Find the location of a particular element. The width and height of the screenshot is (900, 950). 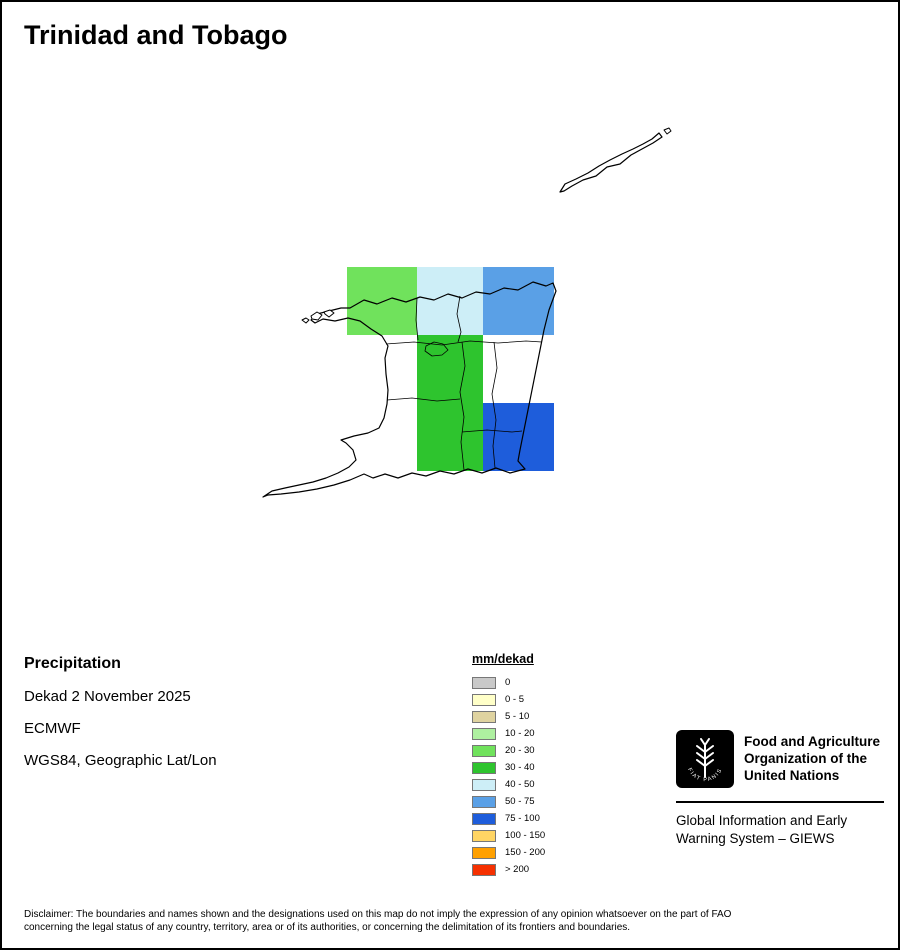

legend-item: 75 - 100 is located at coordinates (508, 818).